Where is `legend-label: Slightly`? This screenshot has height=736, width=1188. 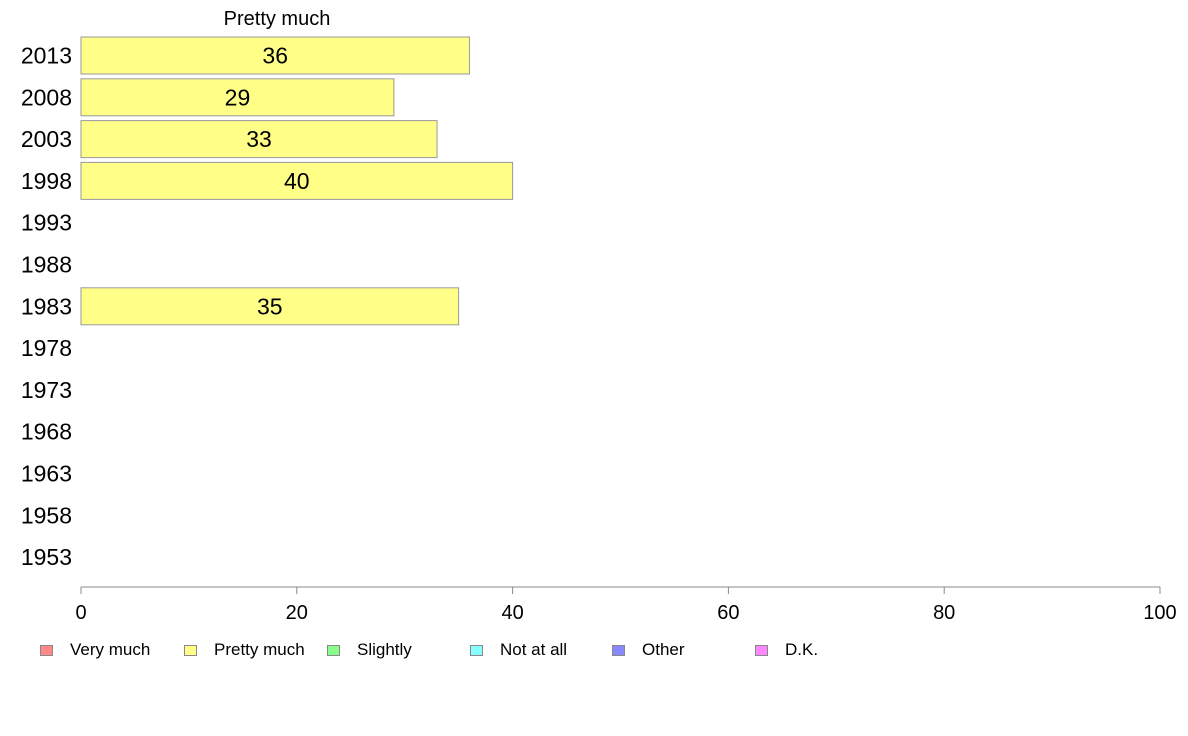
legend-label: Slightly is located at coordinates (384, 649).